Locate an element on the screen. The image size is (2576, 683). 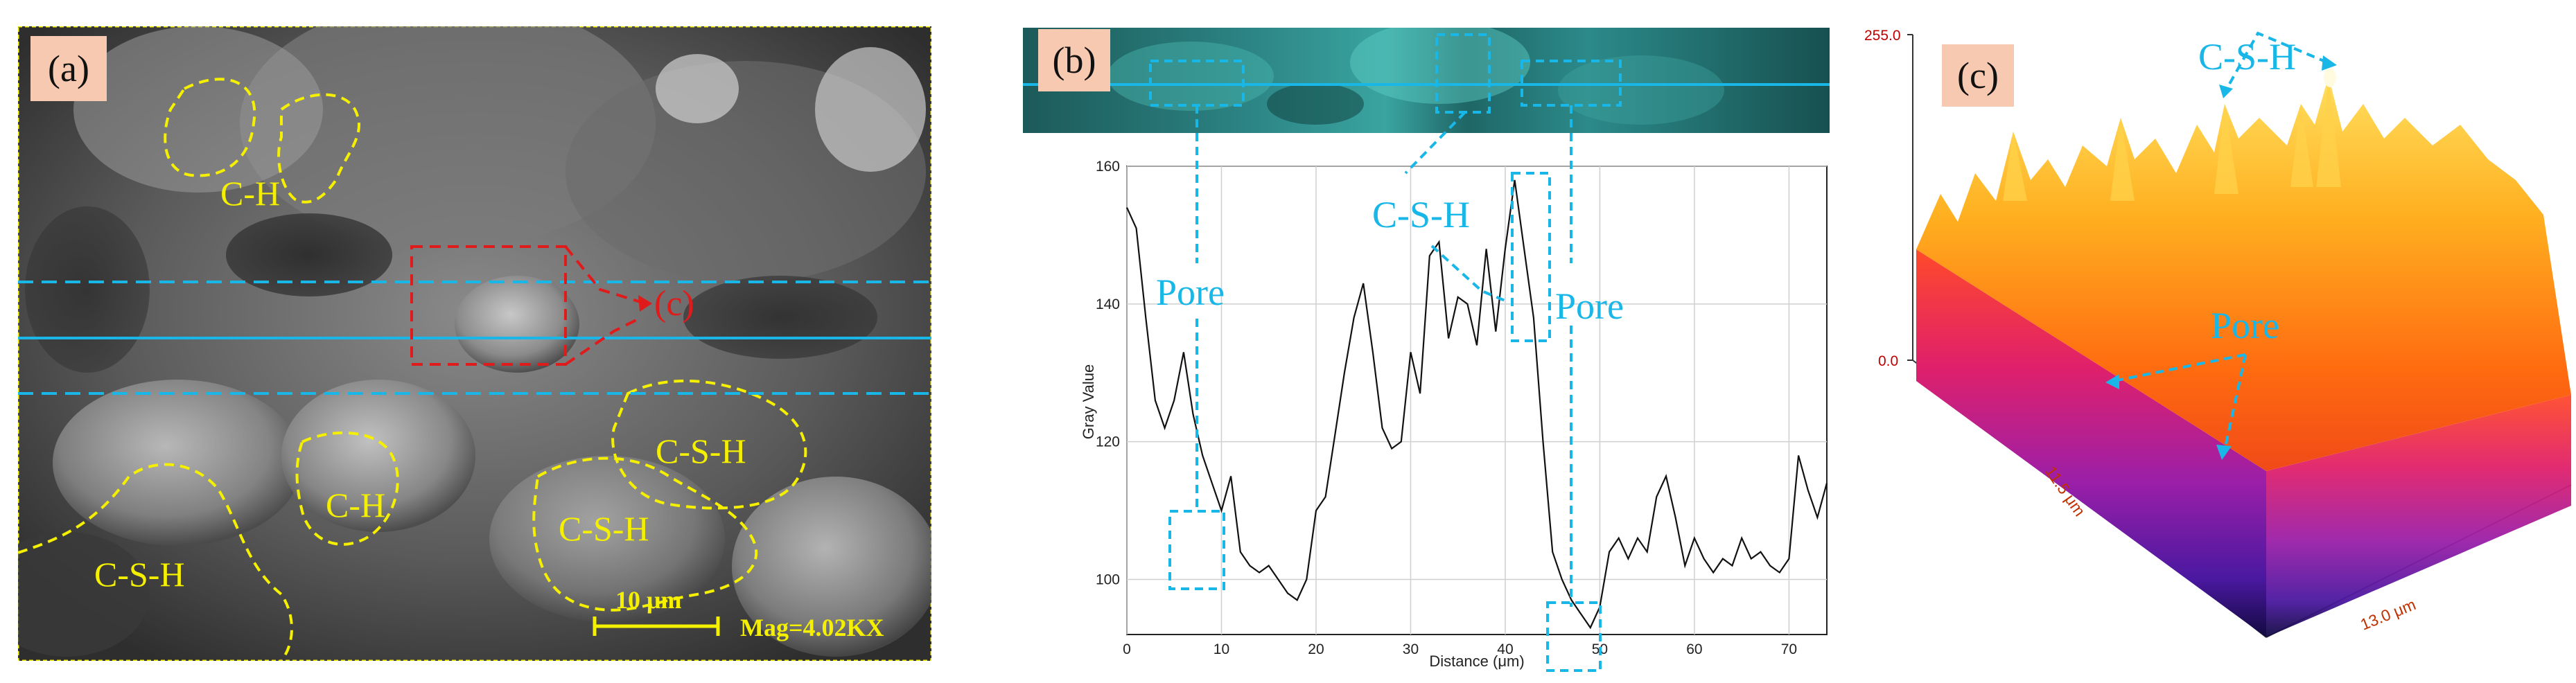
panel-c-tag: (c) is located at coordinates (1978, 75).